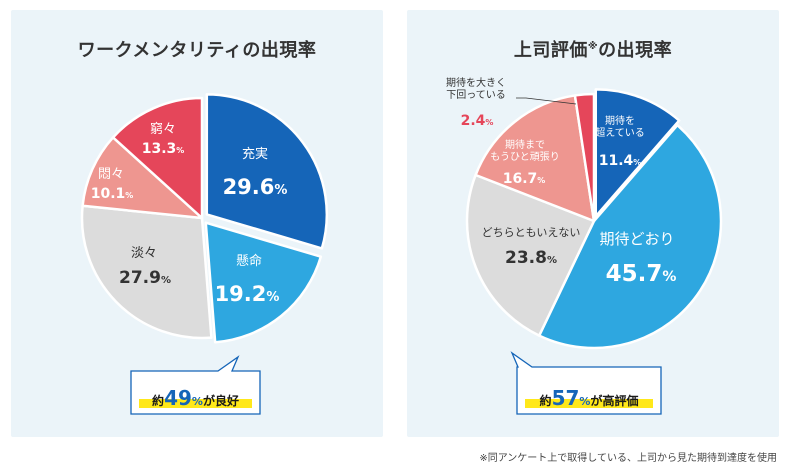 This screenshot has height=470, width=790. What do you see at coordinates (477, 121) in the screenshot?
I see `right-slice-value-4: 2.4%` at bounding box center [477, 121].